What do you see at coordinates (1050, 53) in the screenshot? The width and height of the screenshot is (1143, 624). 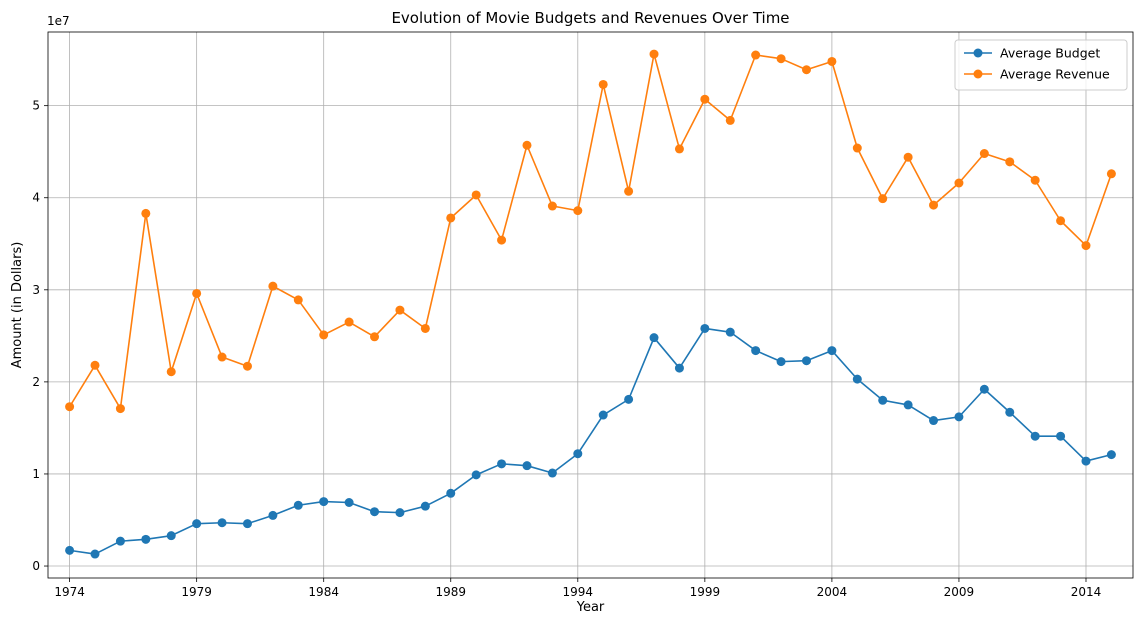 I see `legend-label: Average Budget` at bounding box center [1050, 53].